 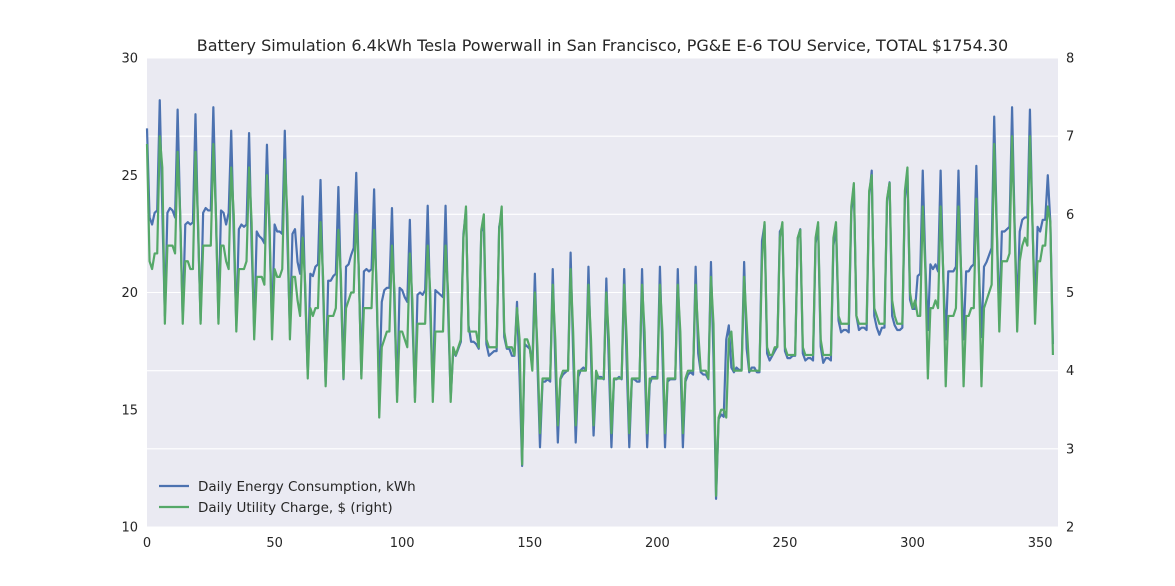 What do you see at coordinates (295, 508) in the screenshot?
I see `legend-label: Daily Utility Charge, $ (right)` at bounding box center [295, 508].